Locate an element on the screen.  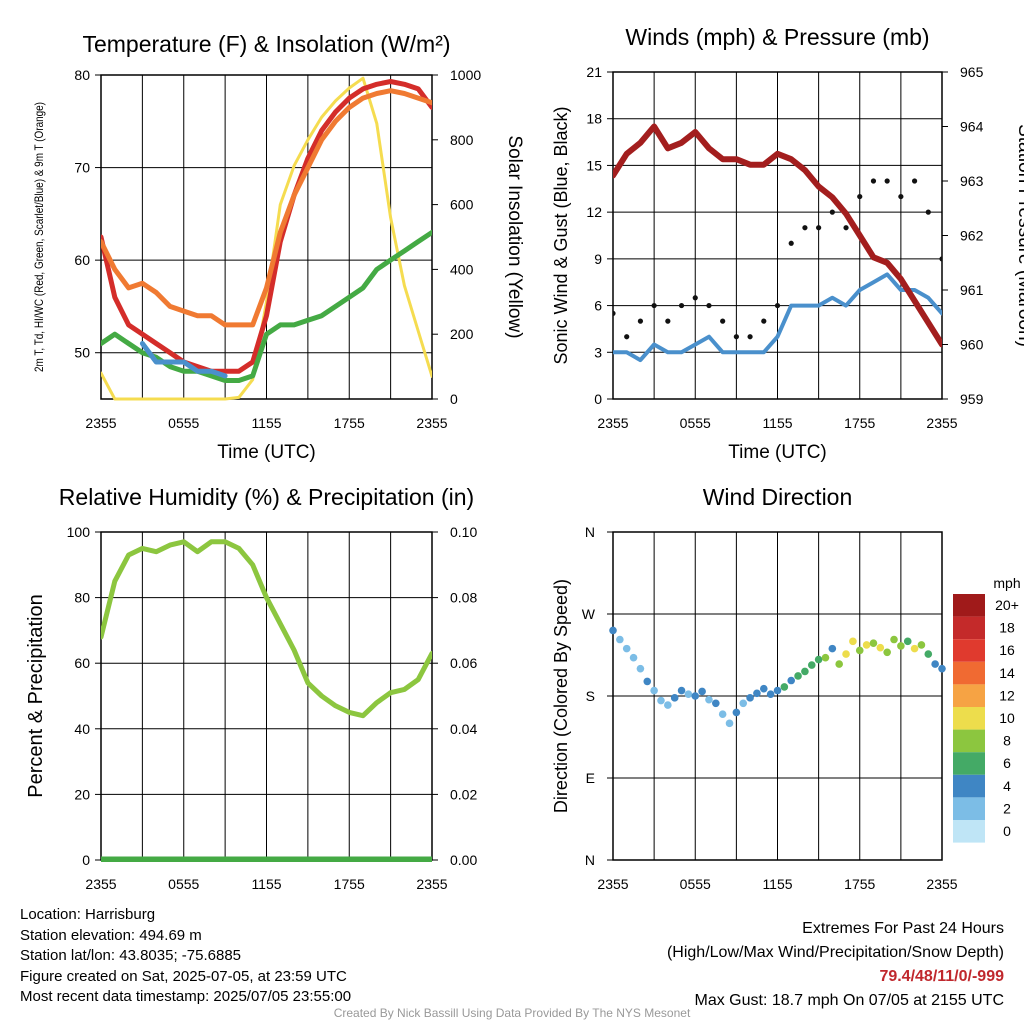
y-tick-label: 6 is located at coordinates (598, 306).